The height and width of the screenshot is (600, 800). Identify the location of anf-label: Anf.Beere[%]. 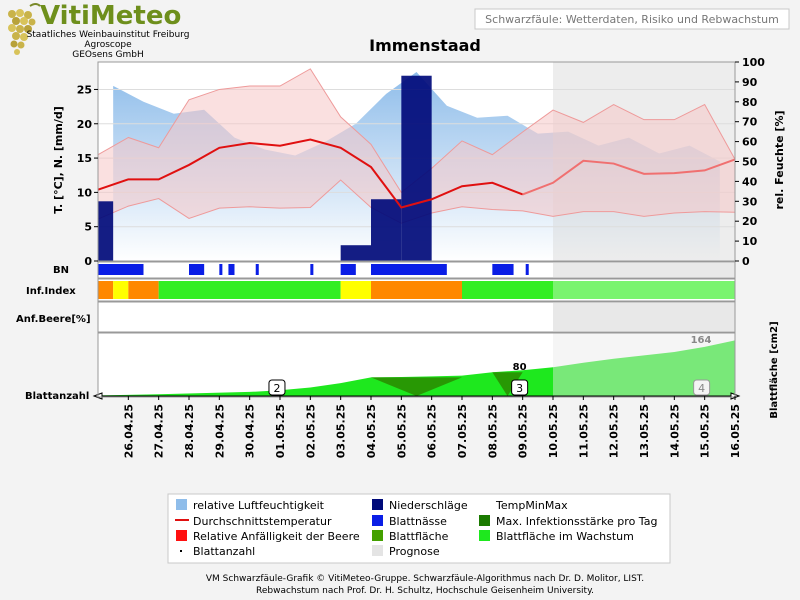
(53, 319).